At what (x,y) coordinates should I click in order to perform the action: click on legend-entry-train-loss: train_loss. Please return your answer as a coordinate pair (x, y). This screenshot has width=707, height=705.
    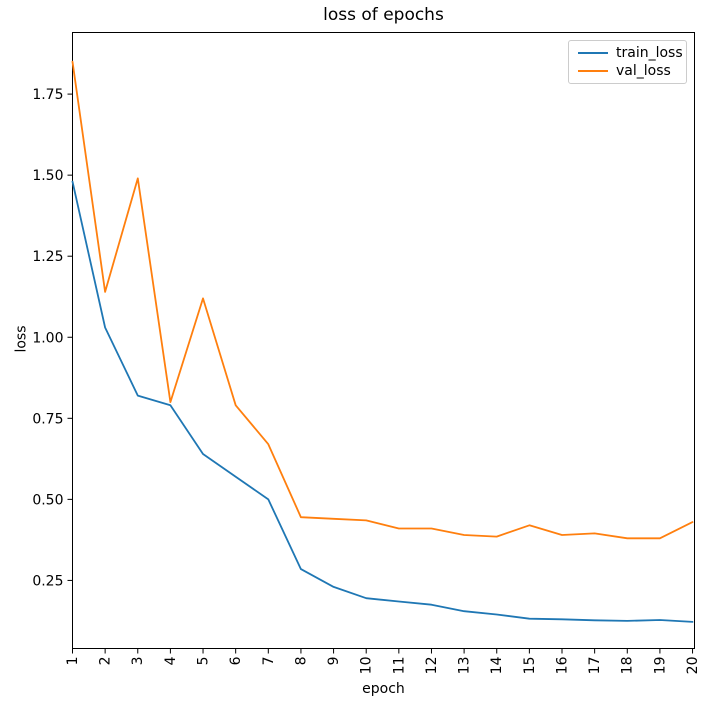
    Looking at the image, I should click on (630, 53).